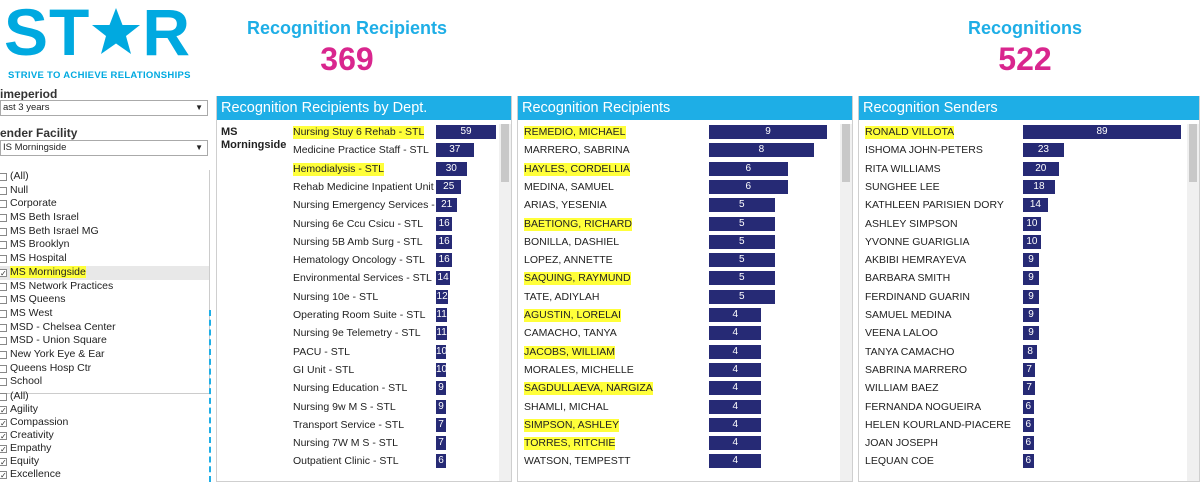  I want to click on sender-row: VEENA LALOO 9, so click(1029, 333).